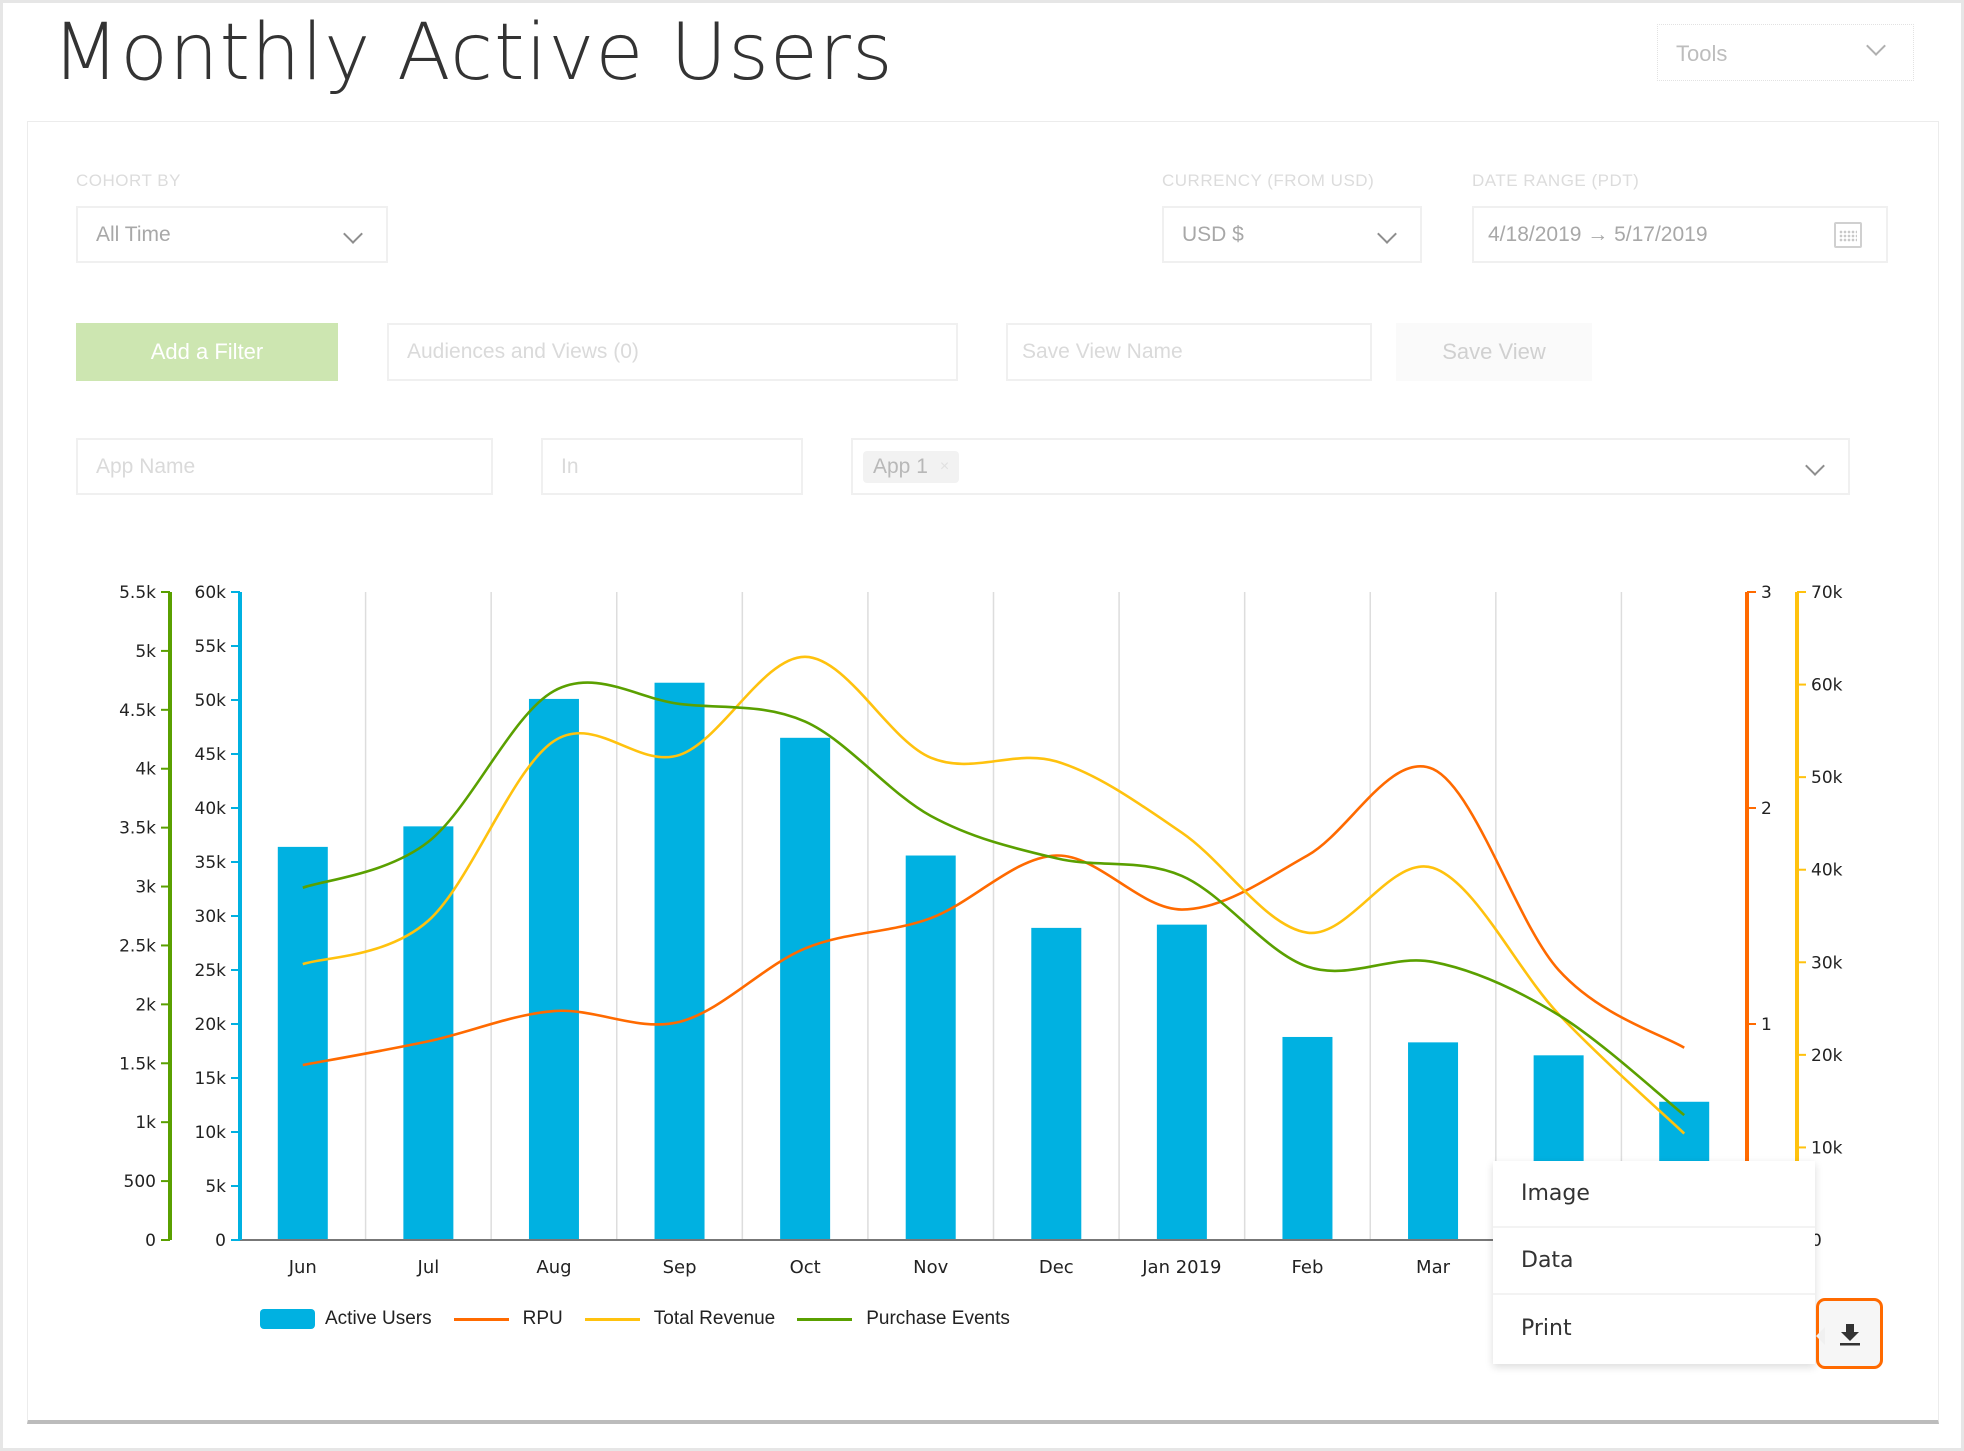 Image resolution: width=1964 pixels, height=1451 pixels. Describe the element at coordinates (1189, 352) in the screenshot. I see `save-view-name-input: Save View Name` at that location.